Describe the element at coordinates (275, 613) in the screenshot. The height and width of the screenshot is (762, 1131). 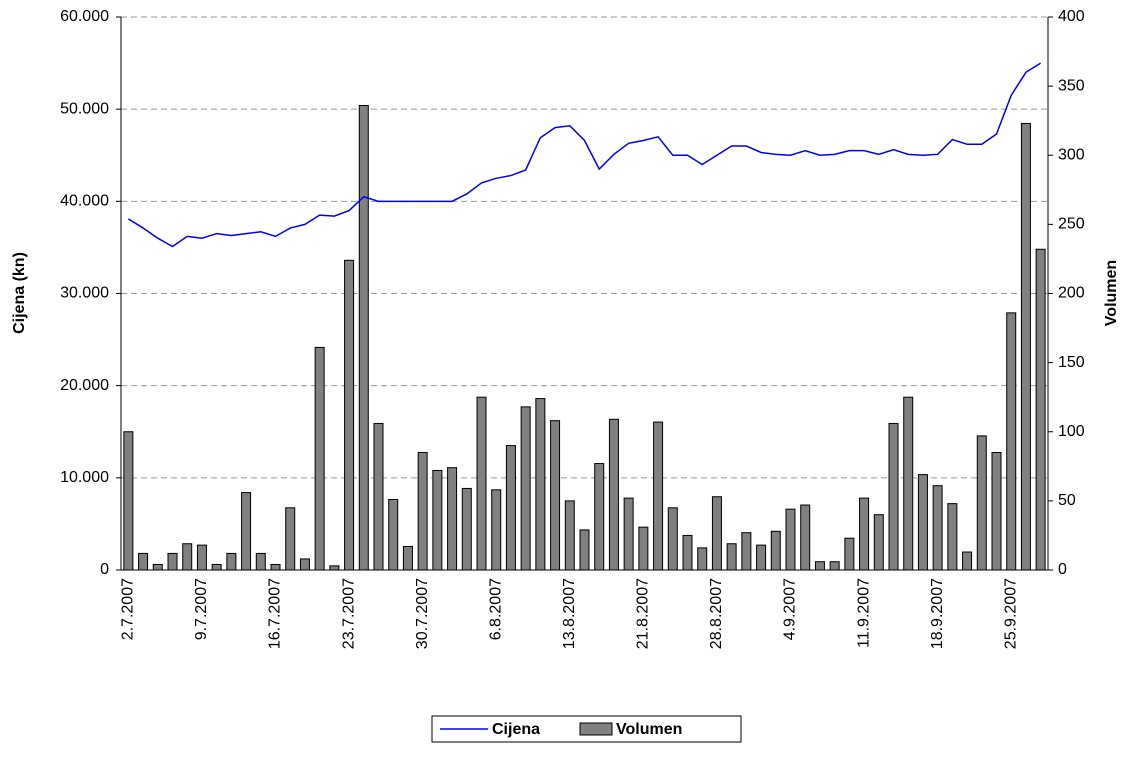
I see `x-tick-label: 16.7.2007` at that location.